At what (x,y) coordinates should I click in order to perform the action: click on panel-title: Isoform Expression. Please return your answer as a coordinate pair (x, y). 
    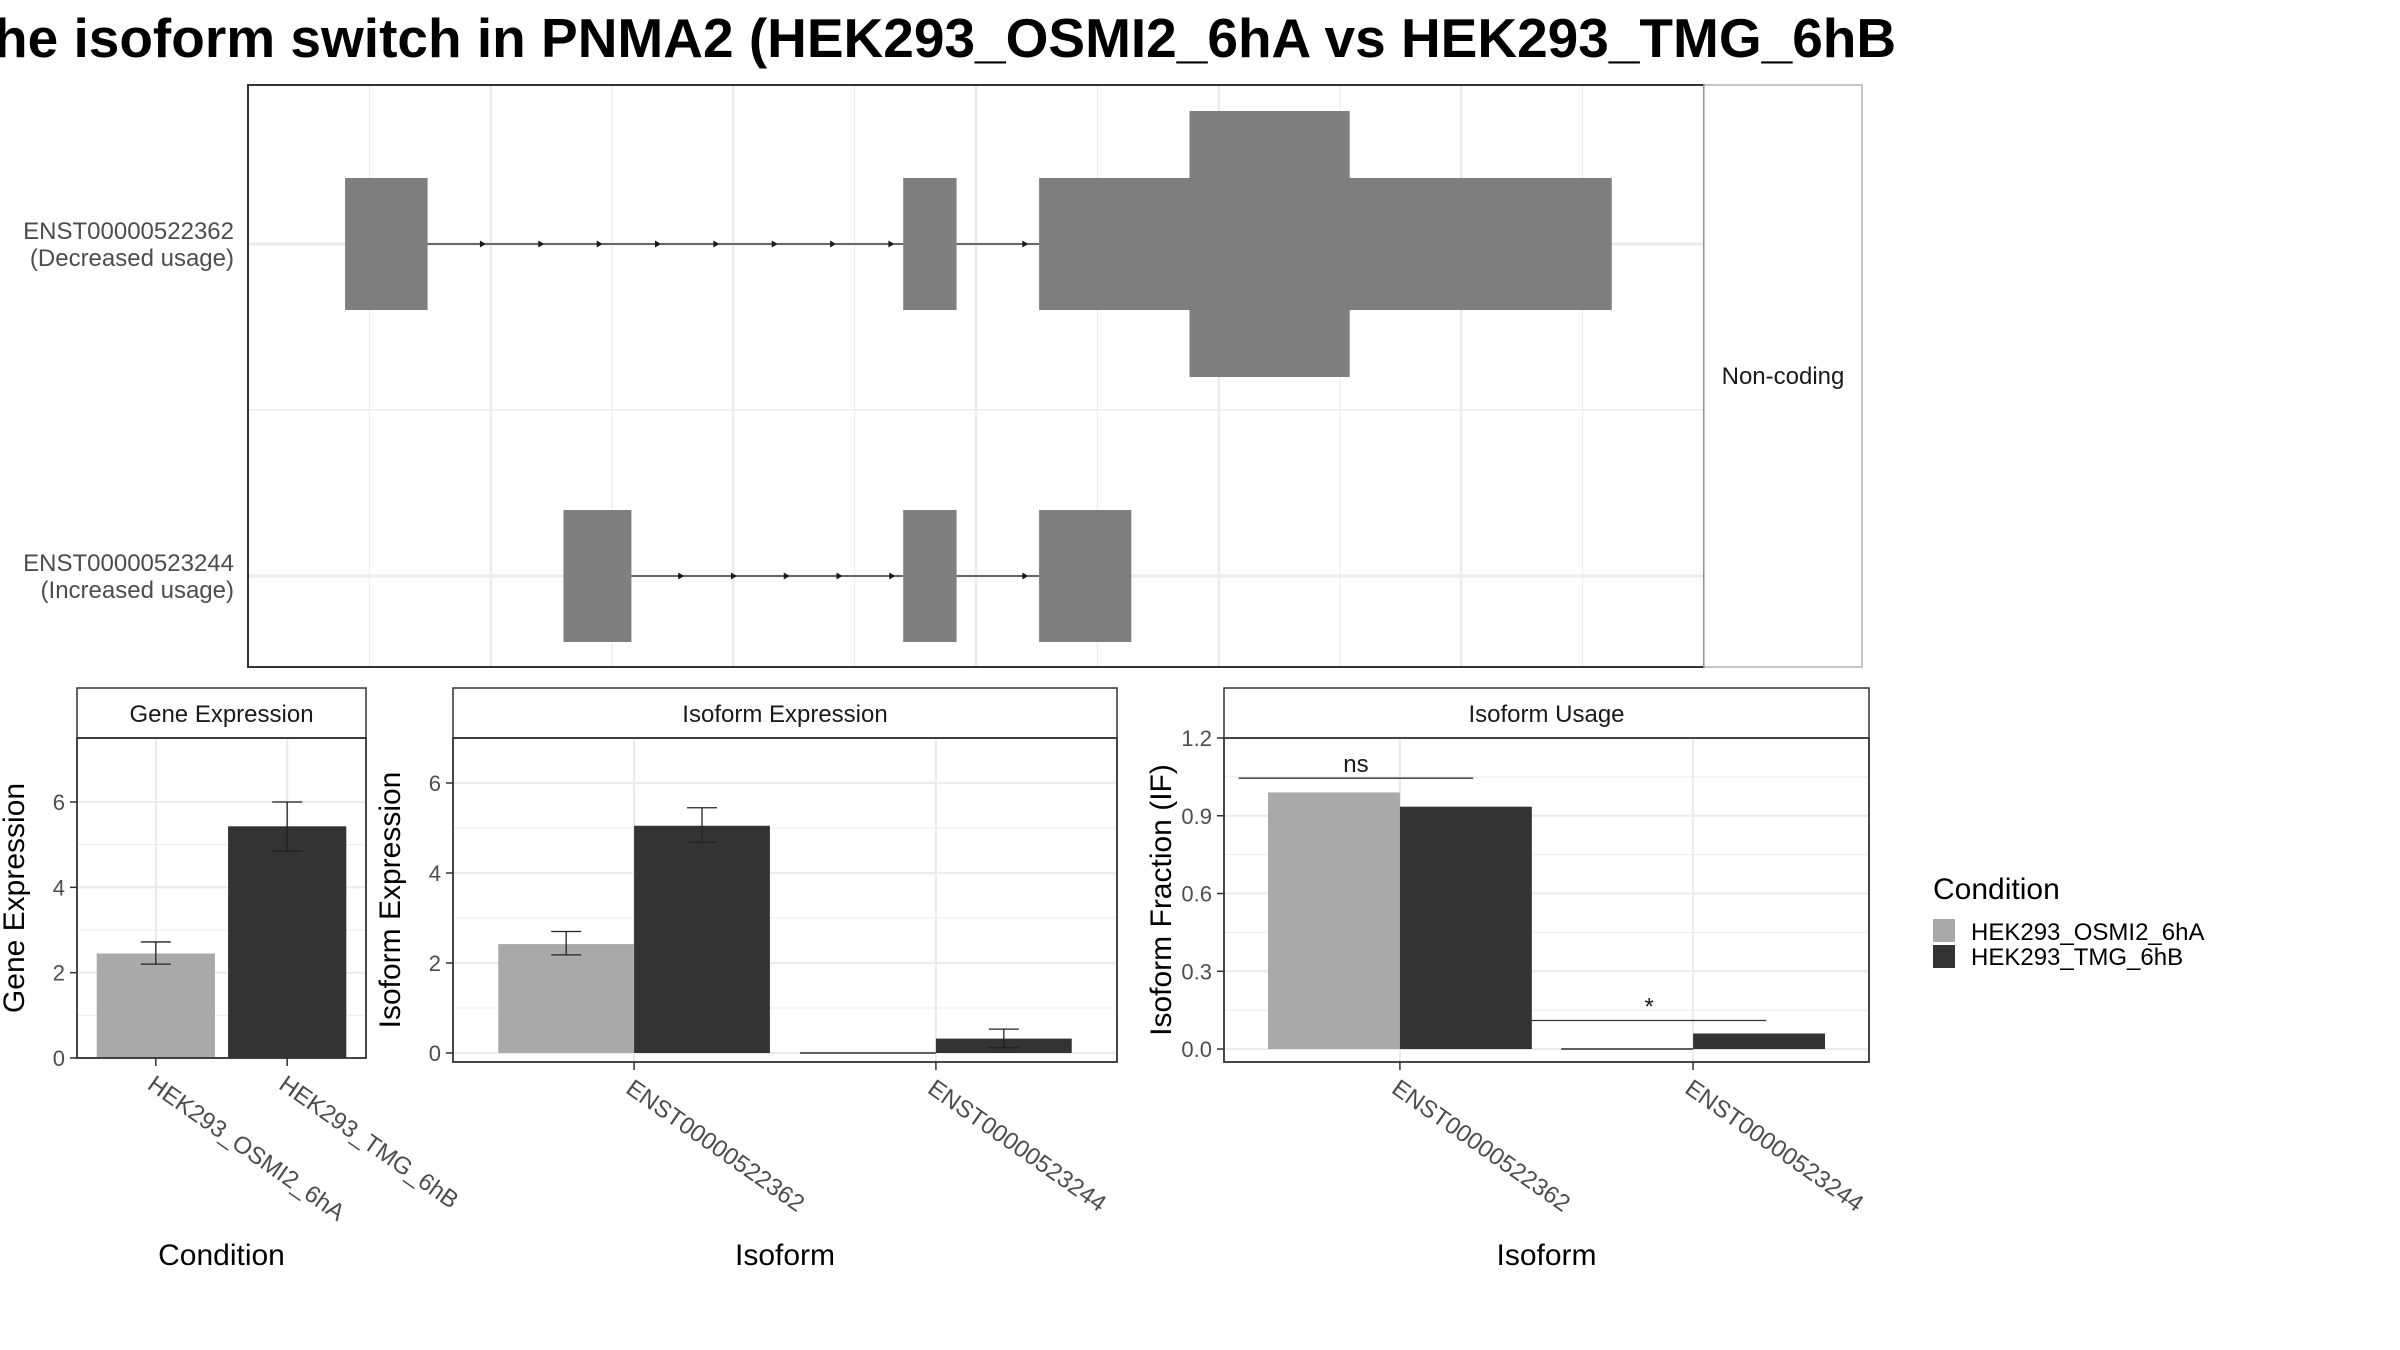
    Looking at the image, I should click on (784, 714).